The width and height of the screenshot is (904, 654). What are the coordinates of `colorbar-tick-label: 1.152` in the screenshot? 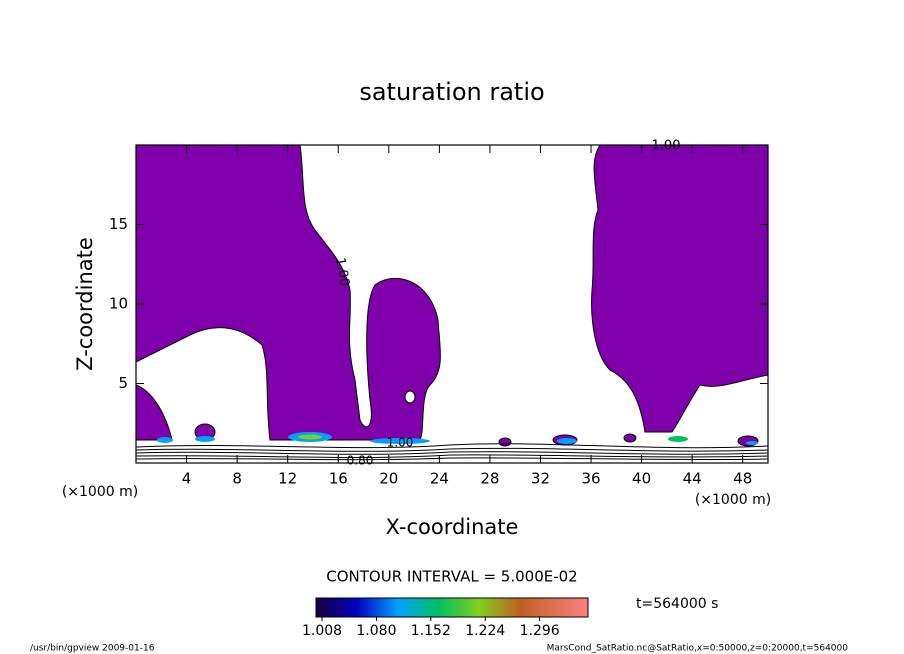 It's located at (431, 631).